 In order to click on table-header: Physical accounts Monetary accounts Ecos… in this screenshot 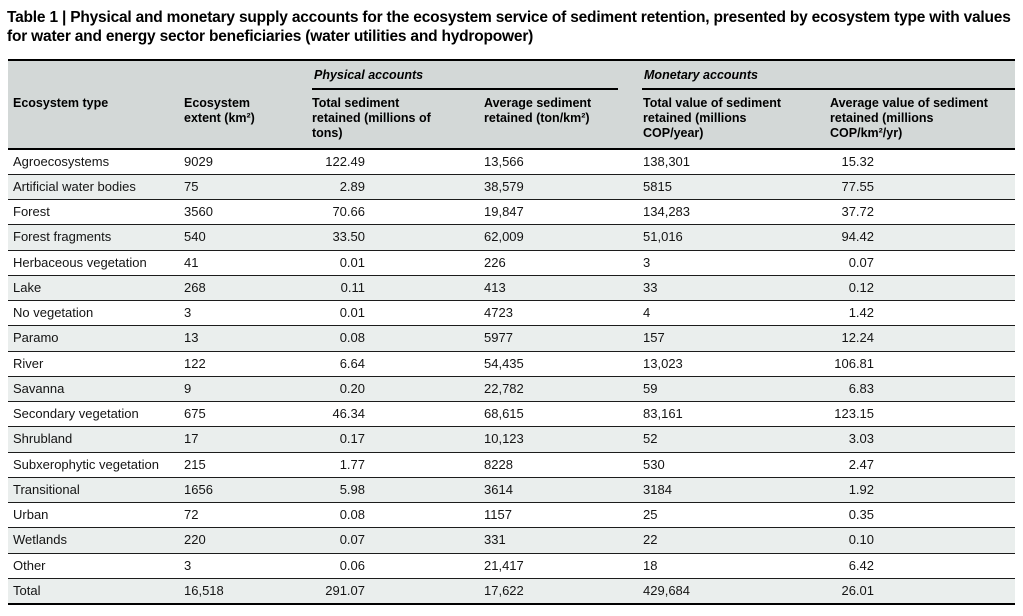, I will do `click(512, 105)`.